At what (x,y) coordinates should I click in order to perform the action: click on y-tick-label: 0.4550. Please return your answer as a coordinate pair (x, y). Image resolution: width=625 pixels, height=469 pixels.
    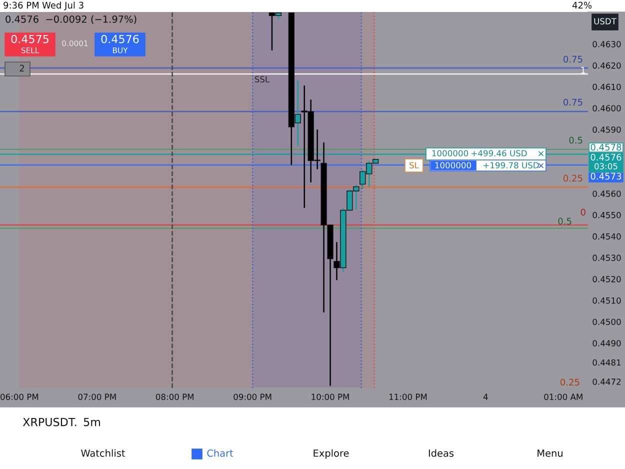
    Looking at the image, I should click on (606, 215).